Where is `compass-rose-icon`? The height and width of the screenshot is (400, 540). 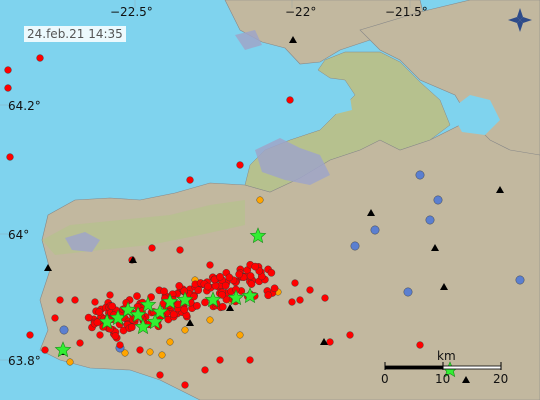
compass-rose-icon is located at coordinates (520, 20).